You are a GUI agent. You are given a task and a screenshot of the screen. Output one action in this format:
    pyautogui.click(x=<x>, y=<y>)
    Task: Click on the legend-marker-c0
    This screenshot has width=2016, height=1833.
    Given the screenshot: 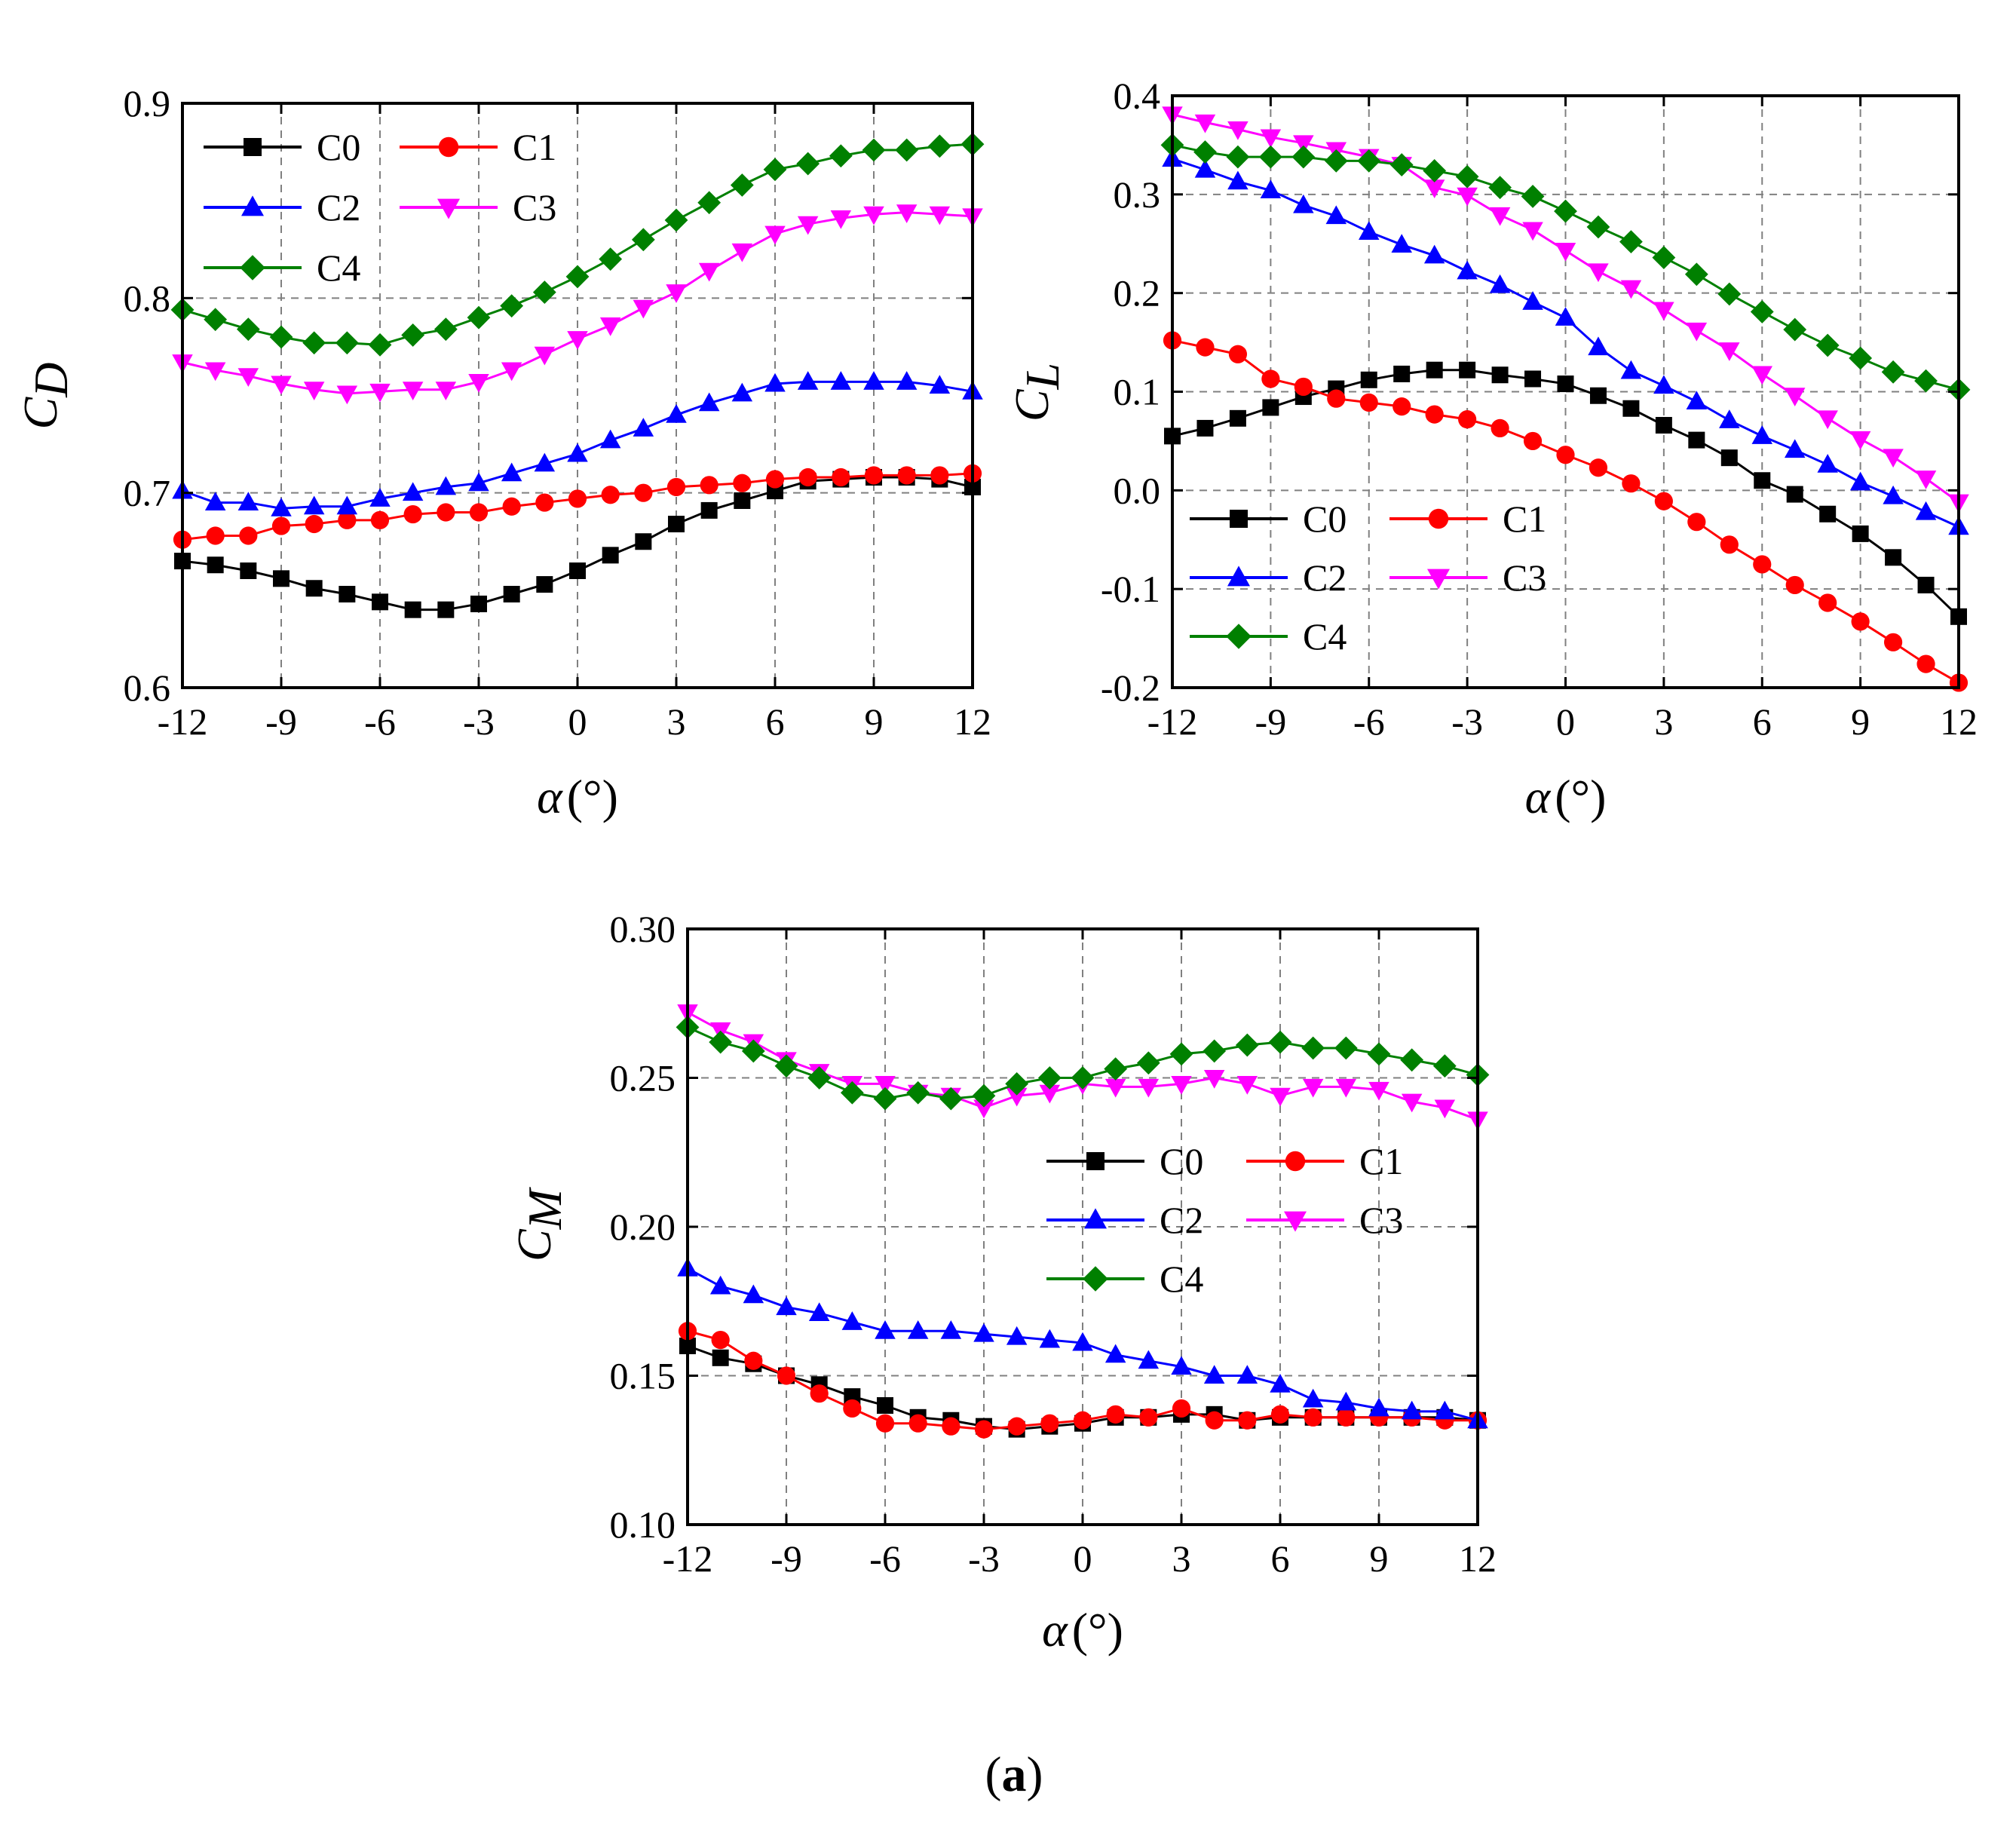 What is the action you would take?
    pyautogui.click(x=1239, y=519)
    